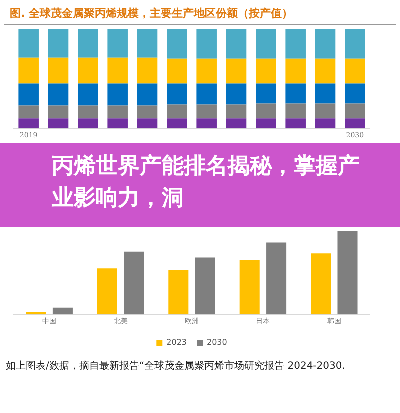 This screenshot has width=400, height=413. Describe the element at coordinates (200, 12) in the screenshot. I see `chart-title: 图. 全球茂金属聚丙烯规模，主要生产地区份额（按产值）` at that location.